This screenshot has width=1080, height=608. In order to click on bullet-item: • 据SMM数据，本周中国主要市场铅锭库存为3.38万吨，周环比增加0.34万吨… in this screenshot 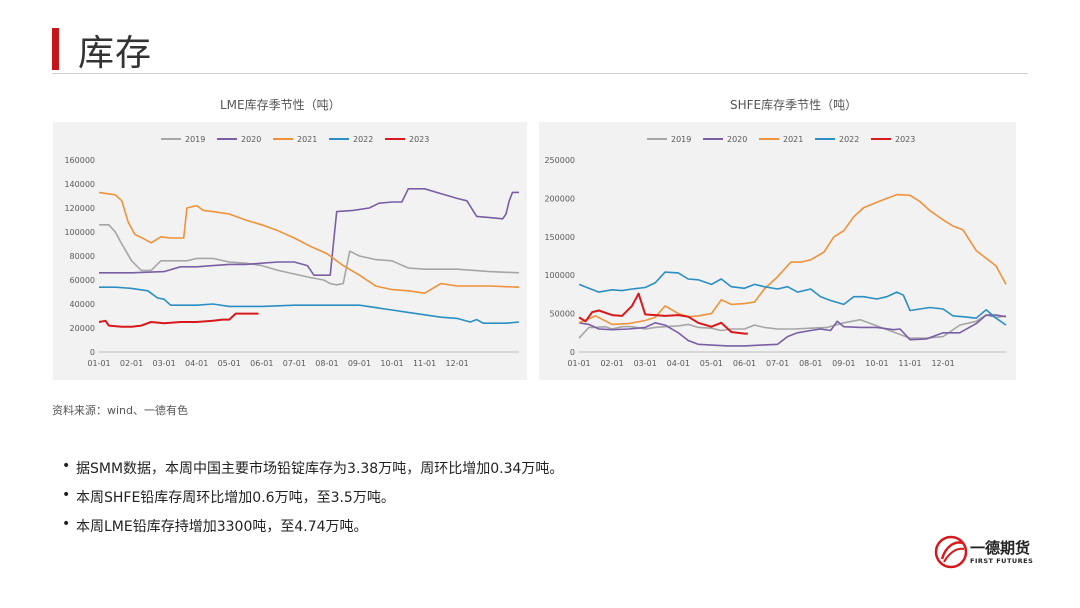, I will do `click(312, 472)`.